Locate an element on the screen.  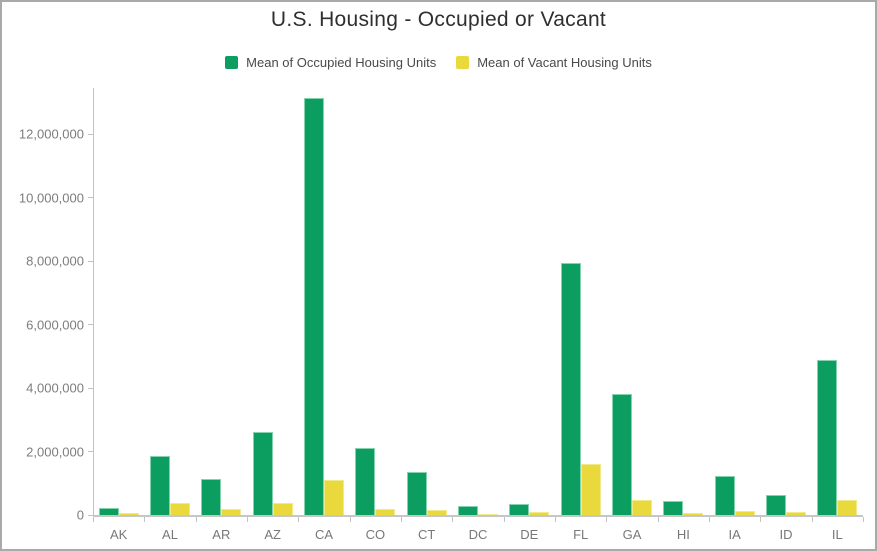
bar-vacant-GA is located at coordinates (642, 507).